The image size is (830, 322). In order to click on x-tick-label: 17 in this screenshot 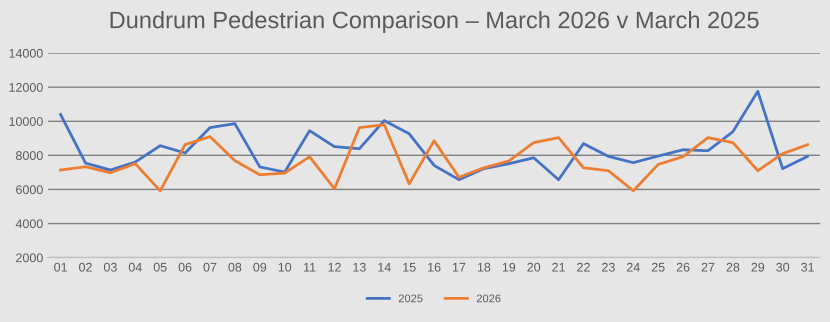, I will do `click(459, 267)`.